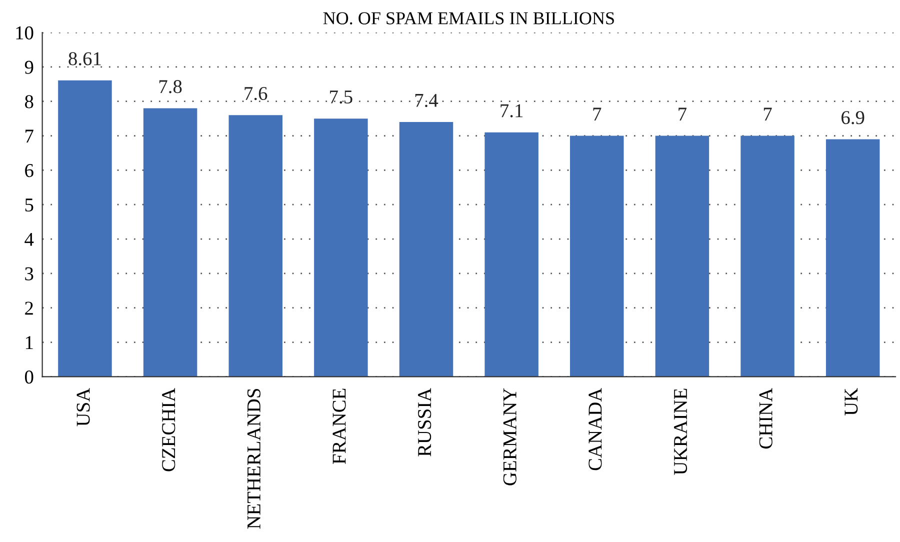 This screenshot has height=542, width=900. Describe the element at coordinates (29, 101) in the screenshot. I see `y-tick-label: 8` at that location.